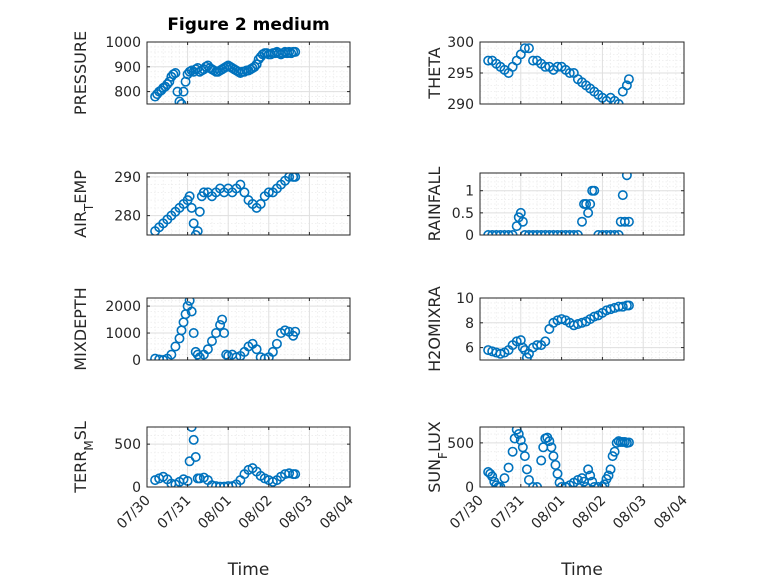  I want to click on x-tick-label: 08/03, so click(630, 513).